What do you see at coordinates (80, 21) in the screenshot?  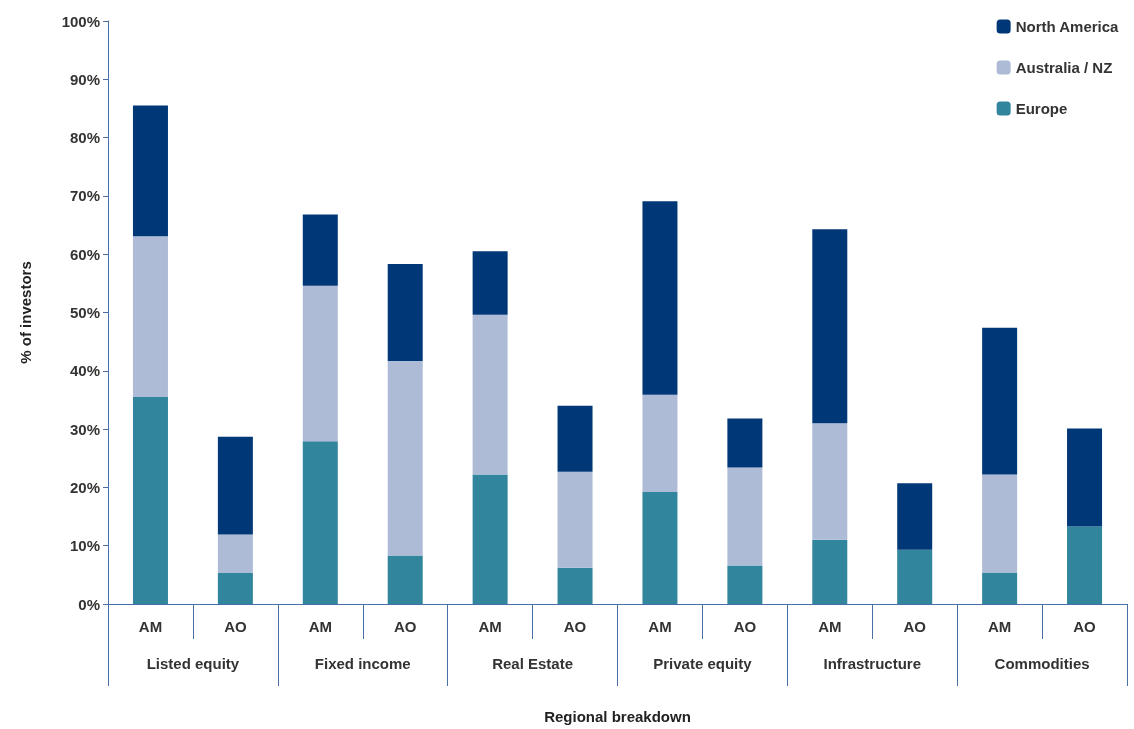 I see `y-tick-label: 100%` at bounding box center [80, 21].